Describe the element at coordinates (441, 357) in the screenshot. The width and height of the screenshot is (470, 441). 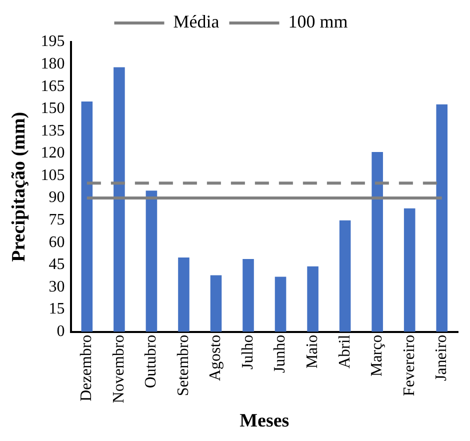
I see `x-tick-label: Janeiro` at that location.